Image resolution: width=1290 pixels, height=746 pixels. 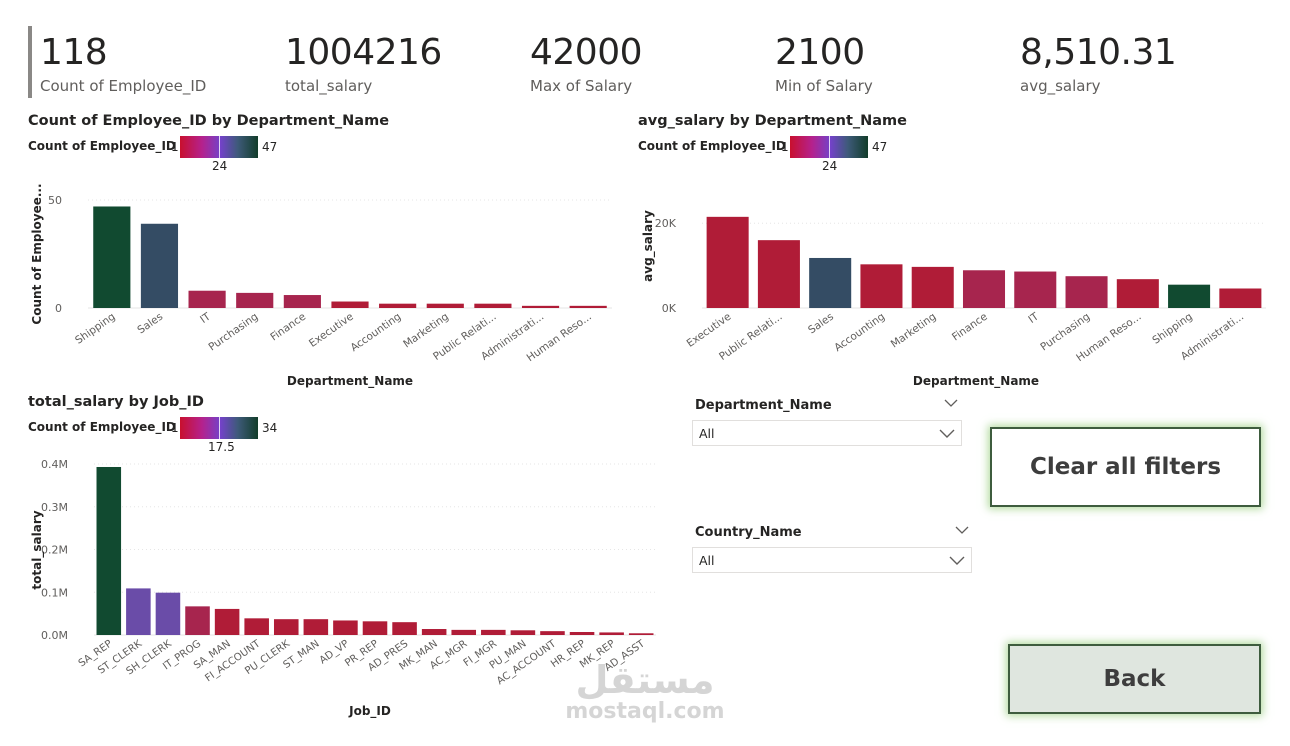 What do you see at coordinates (581, 86) in the screenshot?
I see `kpi-label: Max of Salary` at bounding box center [581, 86].